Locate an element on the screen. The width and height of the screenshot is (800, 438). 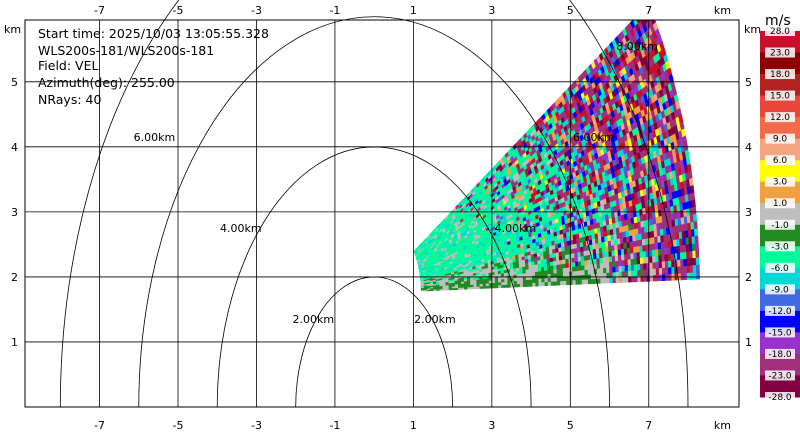
colorbar-label: 6.0 is located at coordinates (780, 161).